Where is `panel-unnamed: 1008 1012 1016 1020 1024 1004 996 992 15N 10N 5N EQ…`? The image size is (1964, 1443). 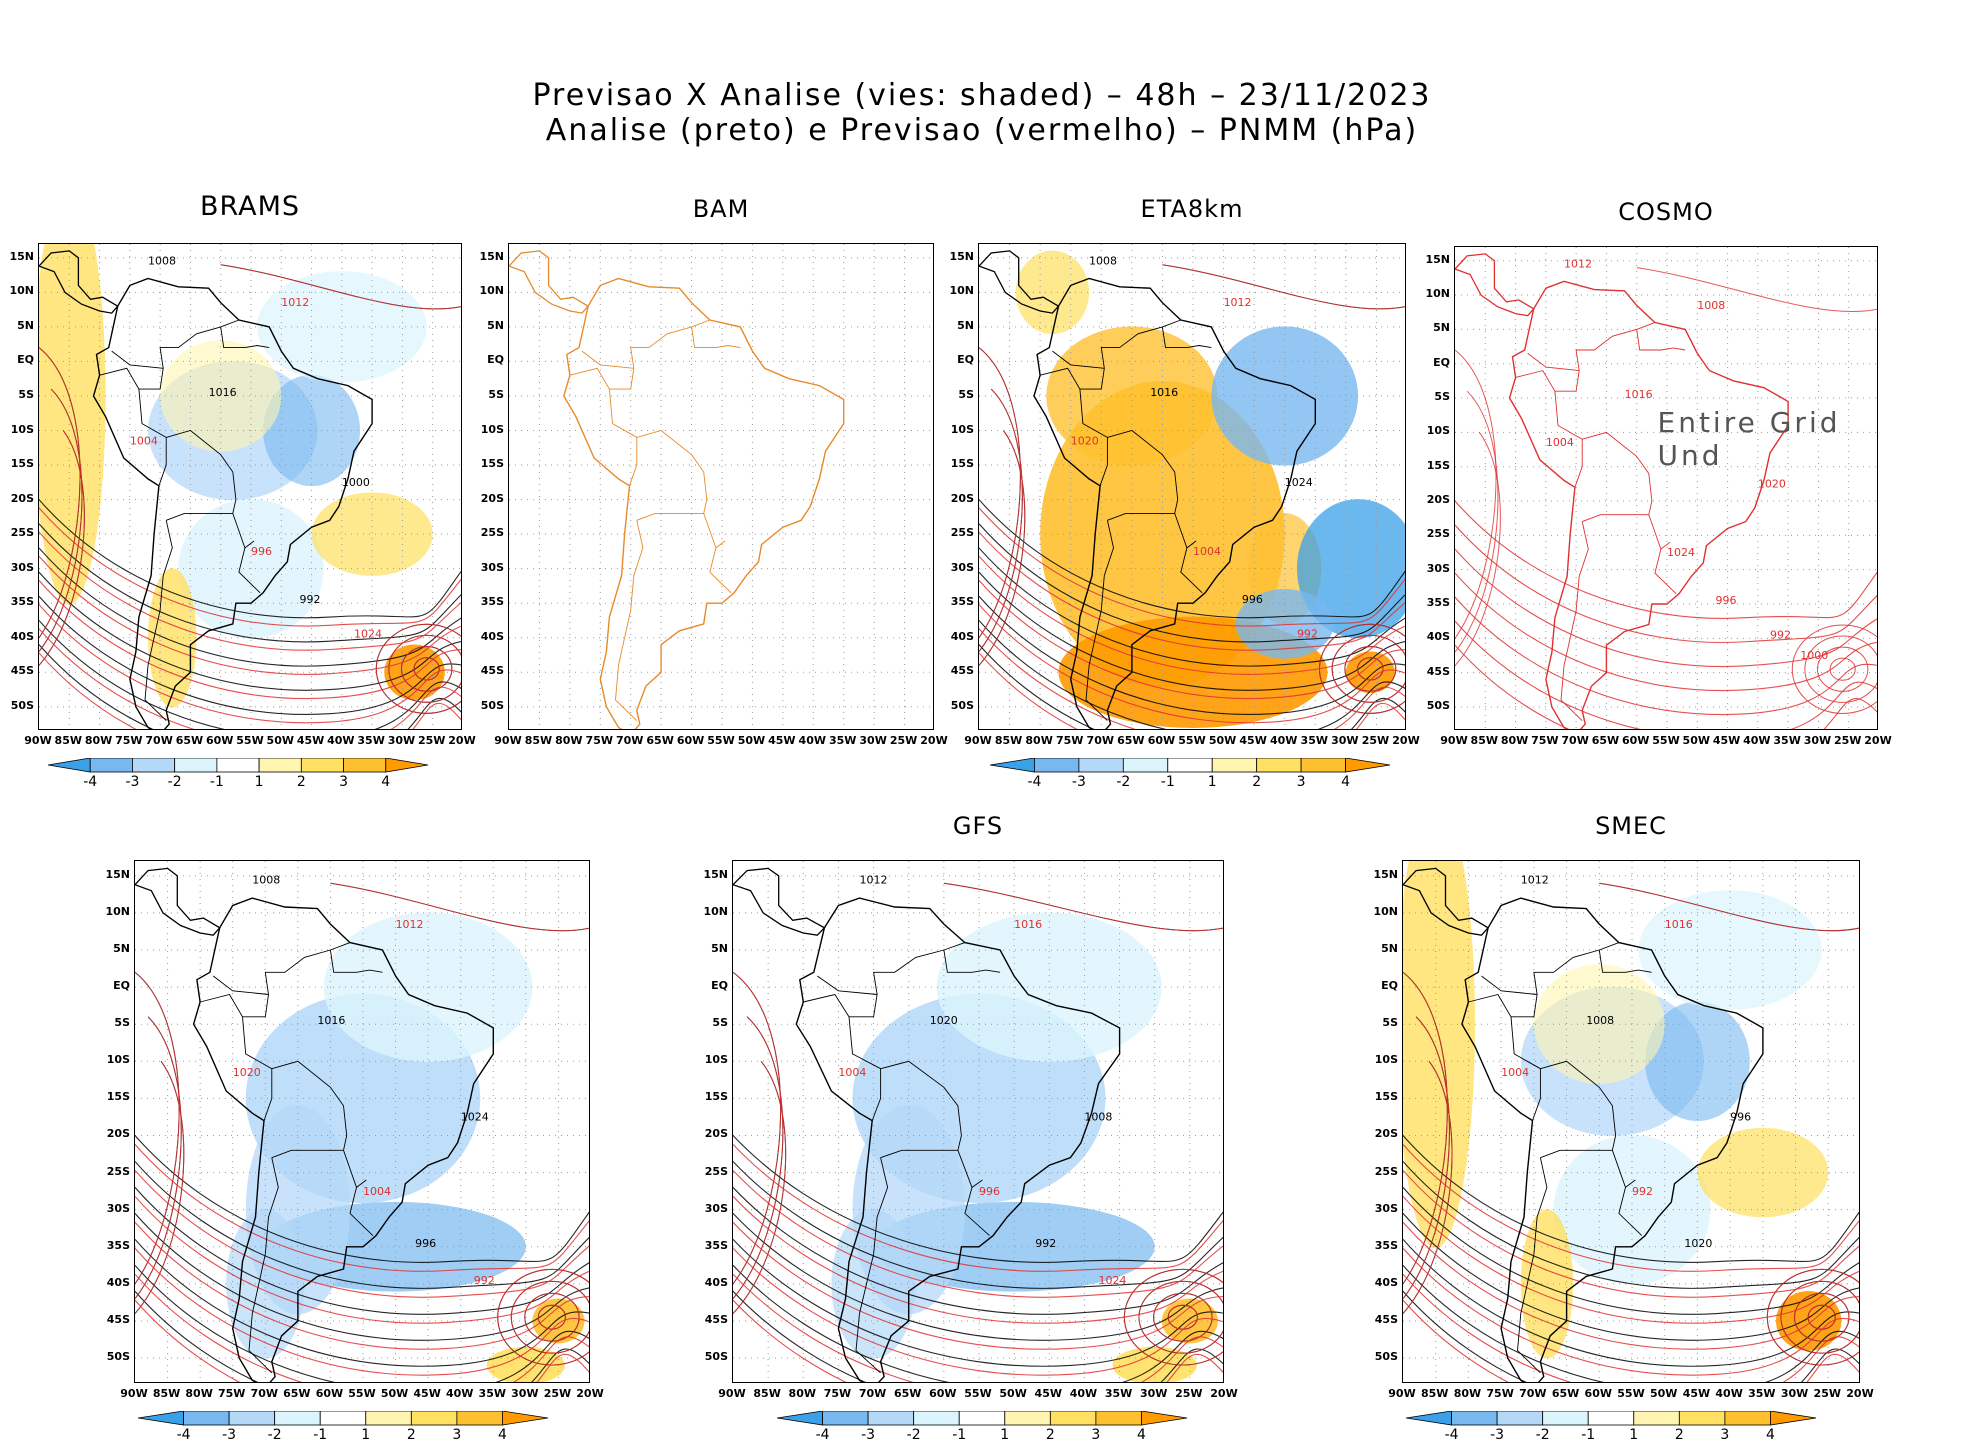
panel-unnamed: 1008 1012 1016 1020 1024 1004 996 992 15N 10N 5N EQ… is located at coordinates (354, 1151).